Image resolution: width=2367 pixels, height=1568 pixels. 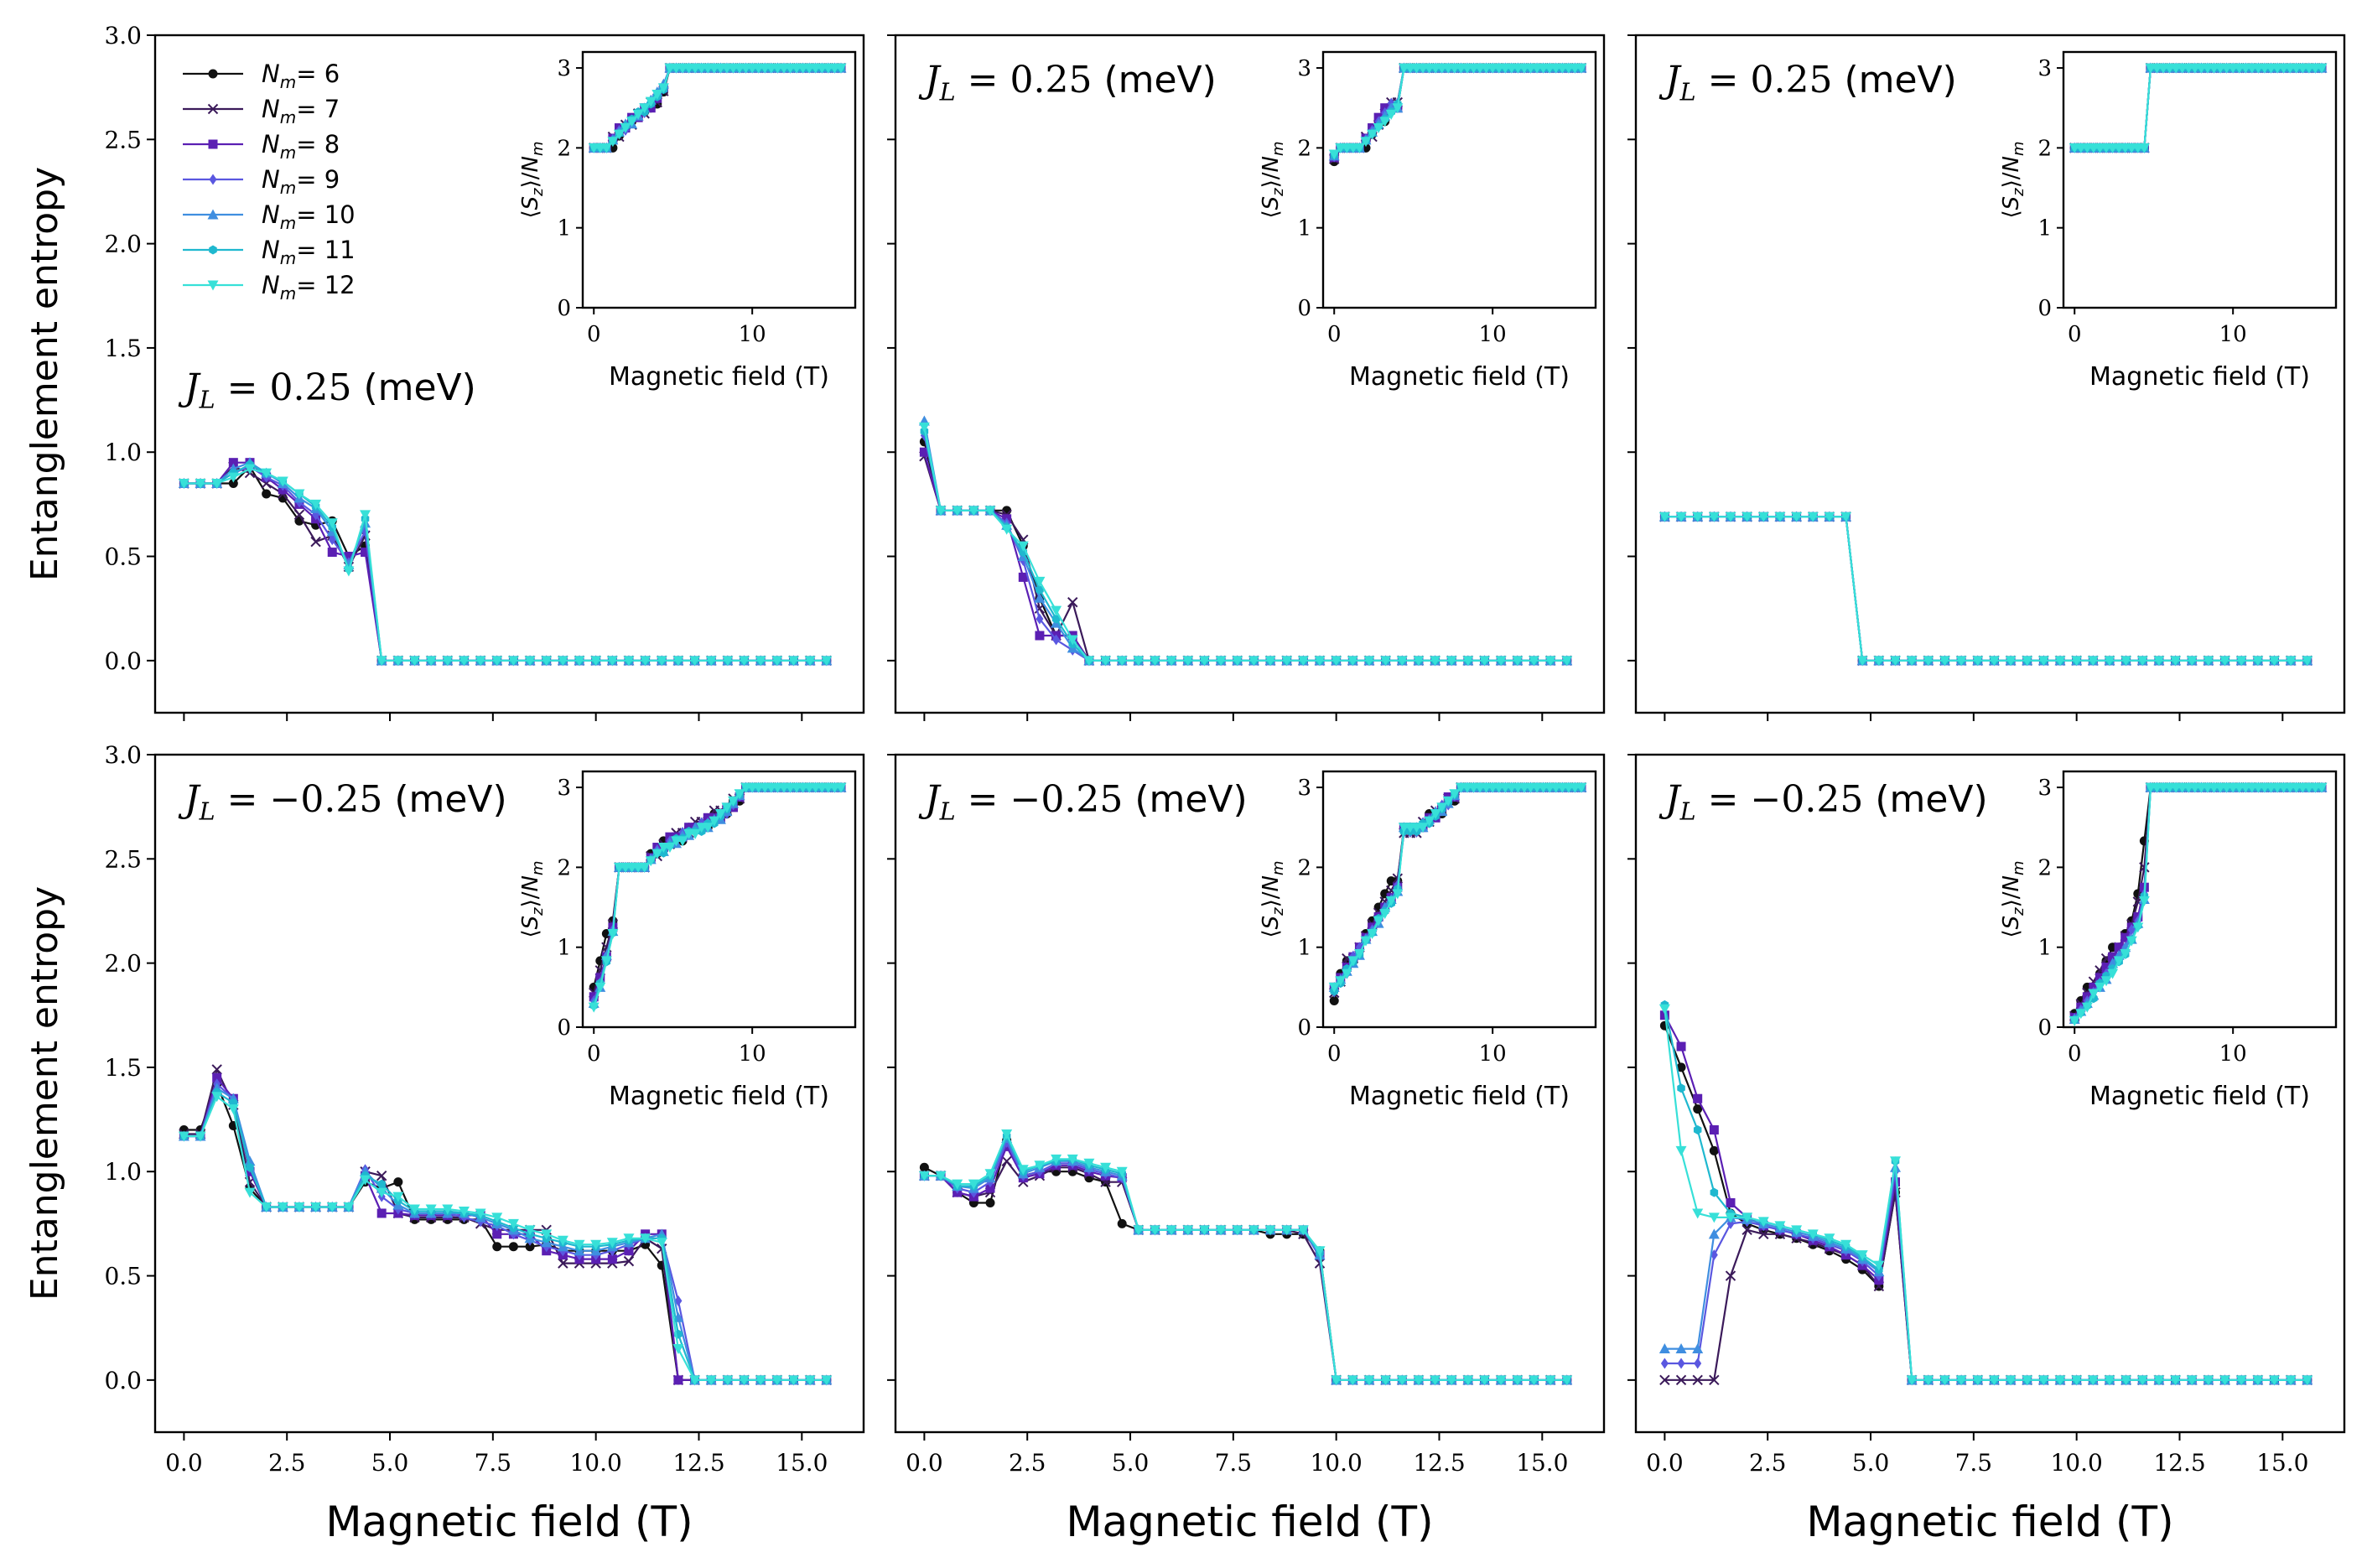 I want to click on inset-y-tick-label: 0, so click(x=1304, y=308).